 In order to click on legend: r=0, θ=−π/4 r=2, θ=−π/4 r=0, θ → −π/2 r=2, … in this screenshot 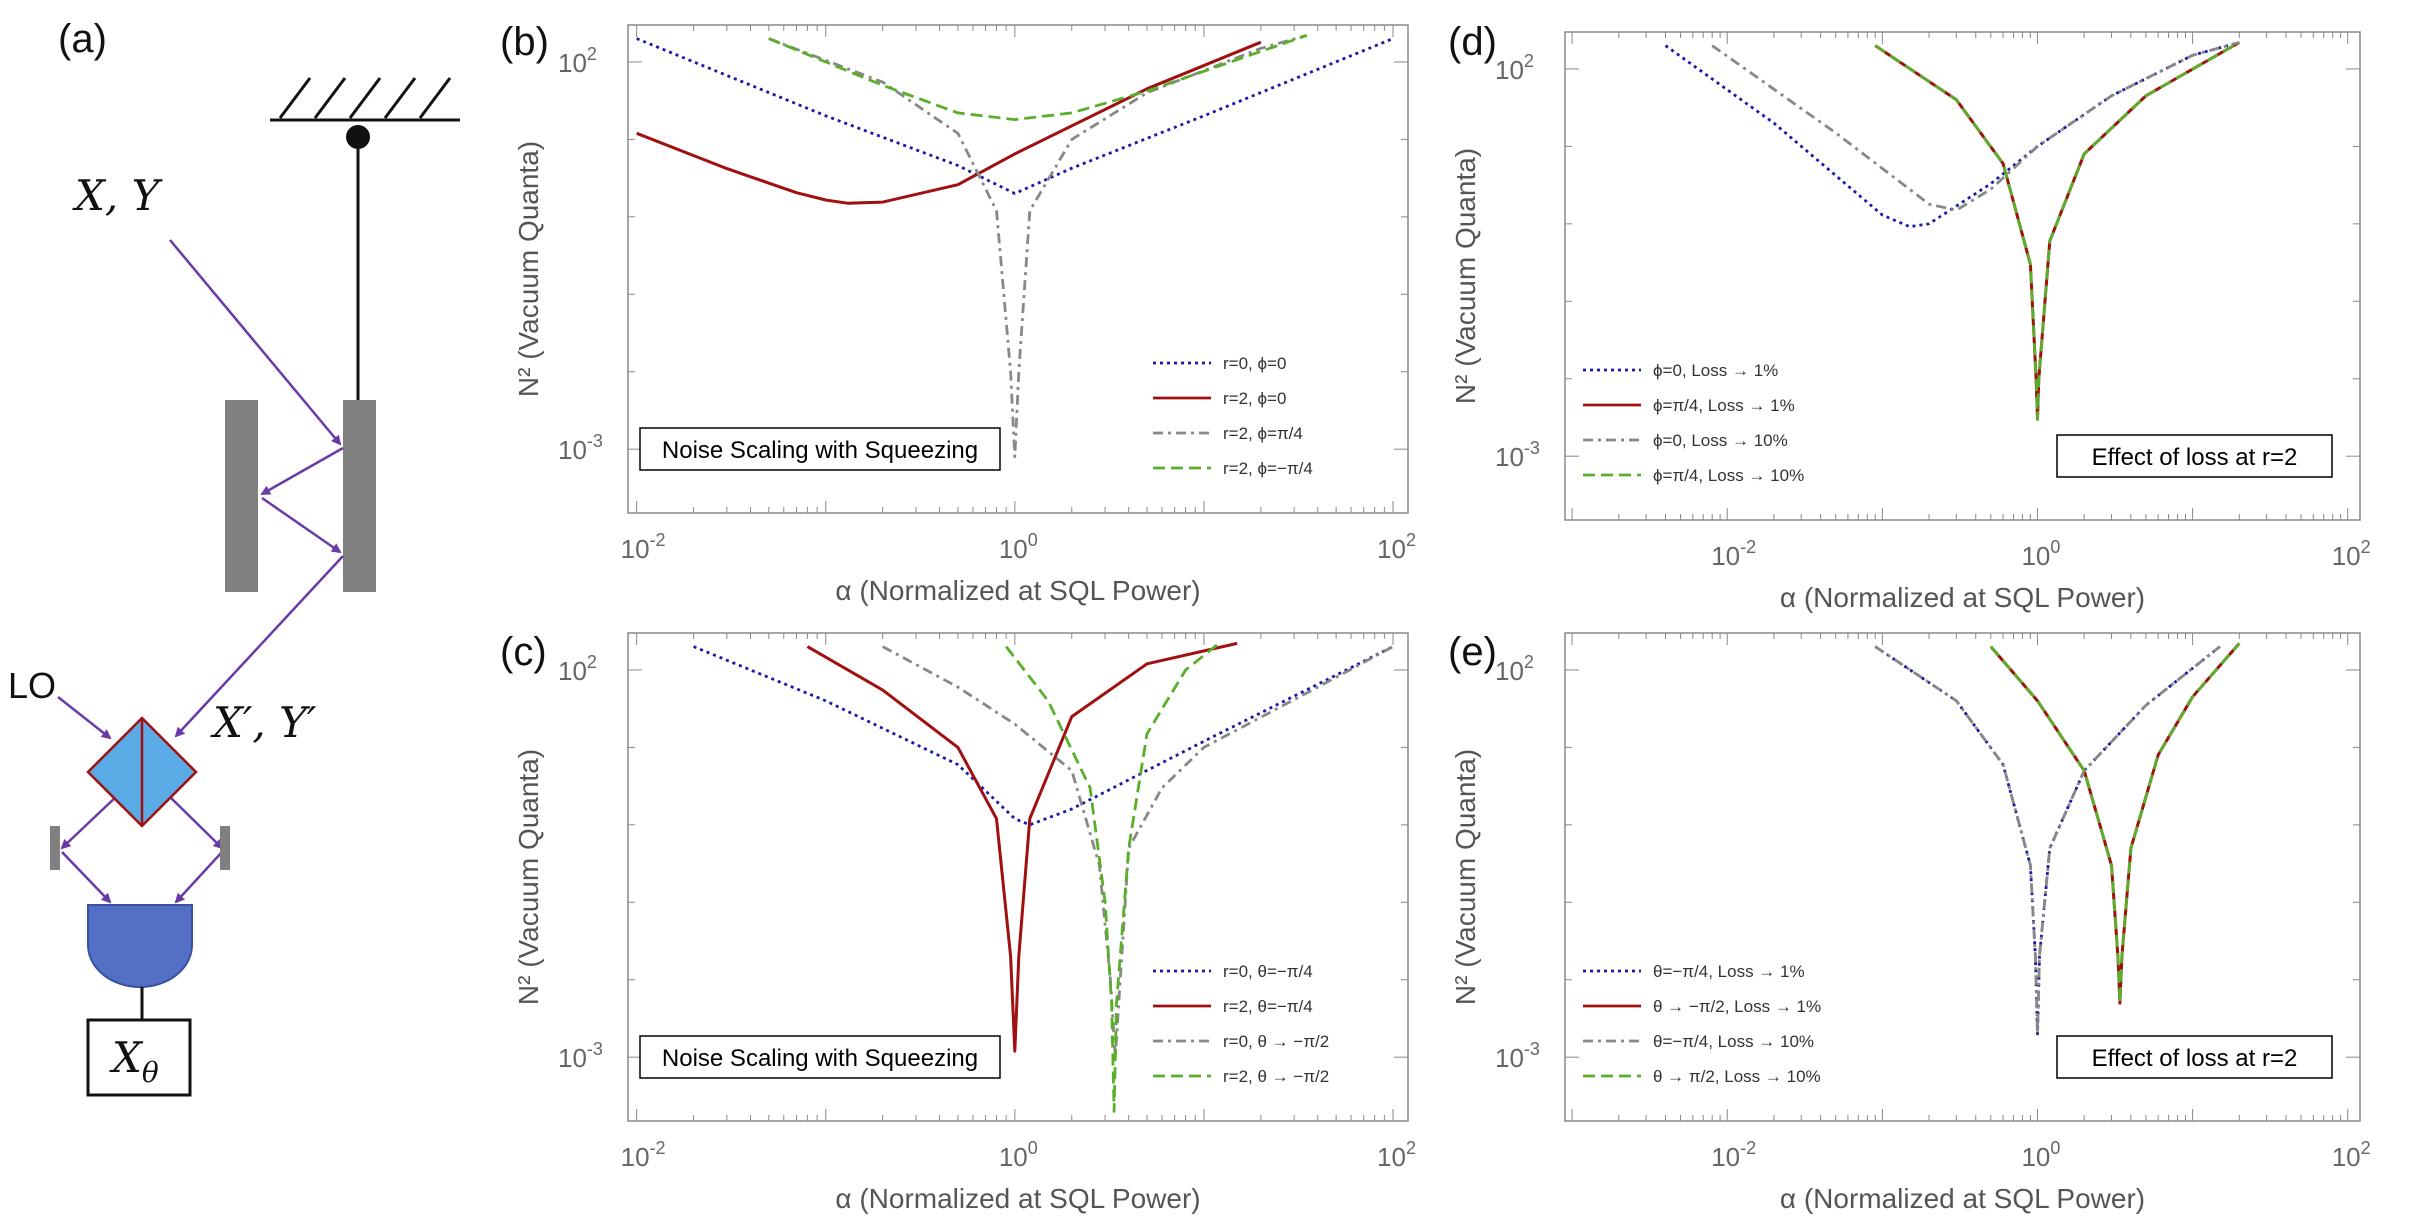, I will do `click(1241, 1024)`.